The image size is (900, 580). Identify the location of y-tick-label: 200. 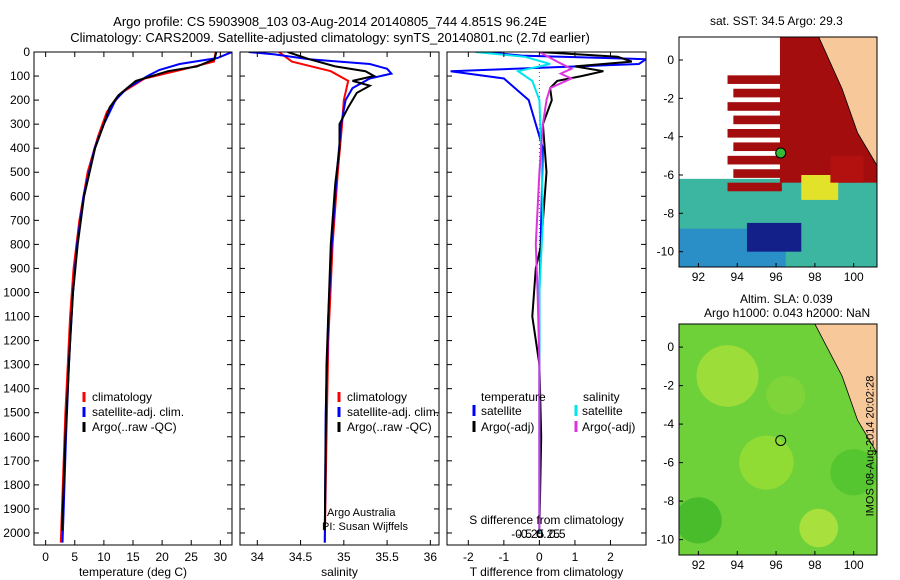
(20, 100).